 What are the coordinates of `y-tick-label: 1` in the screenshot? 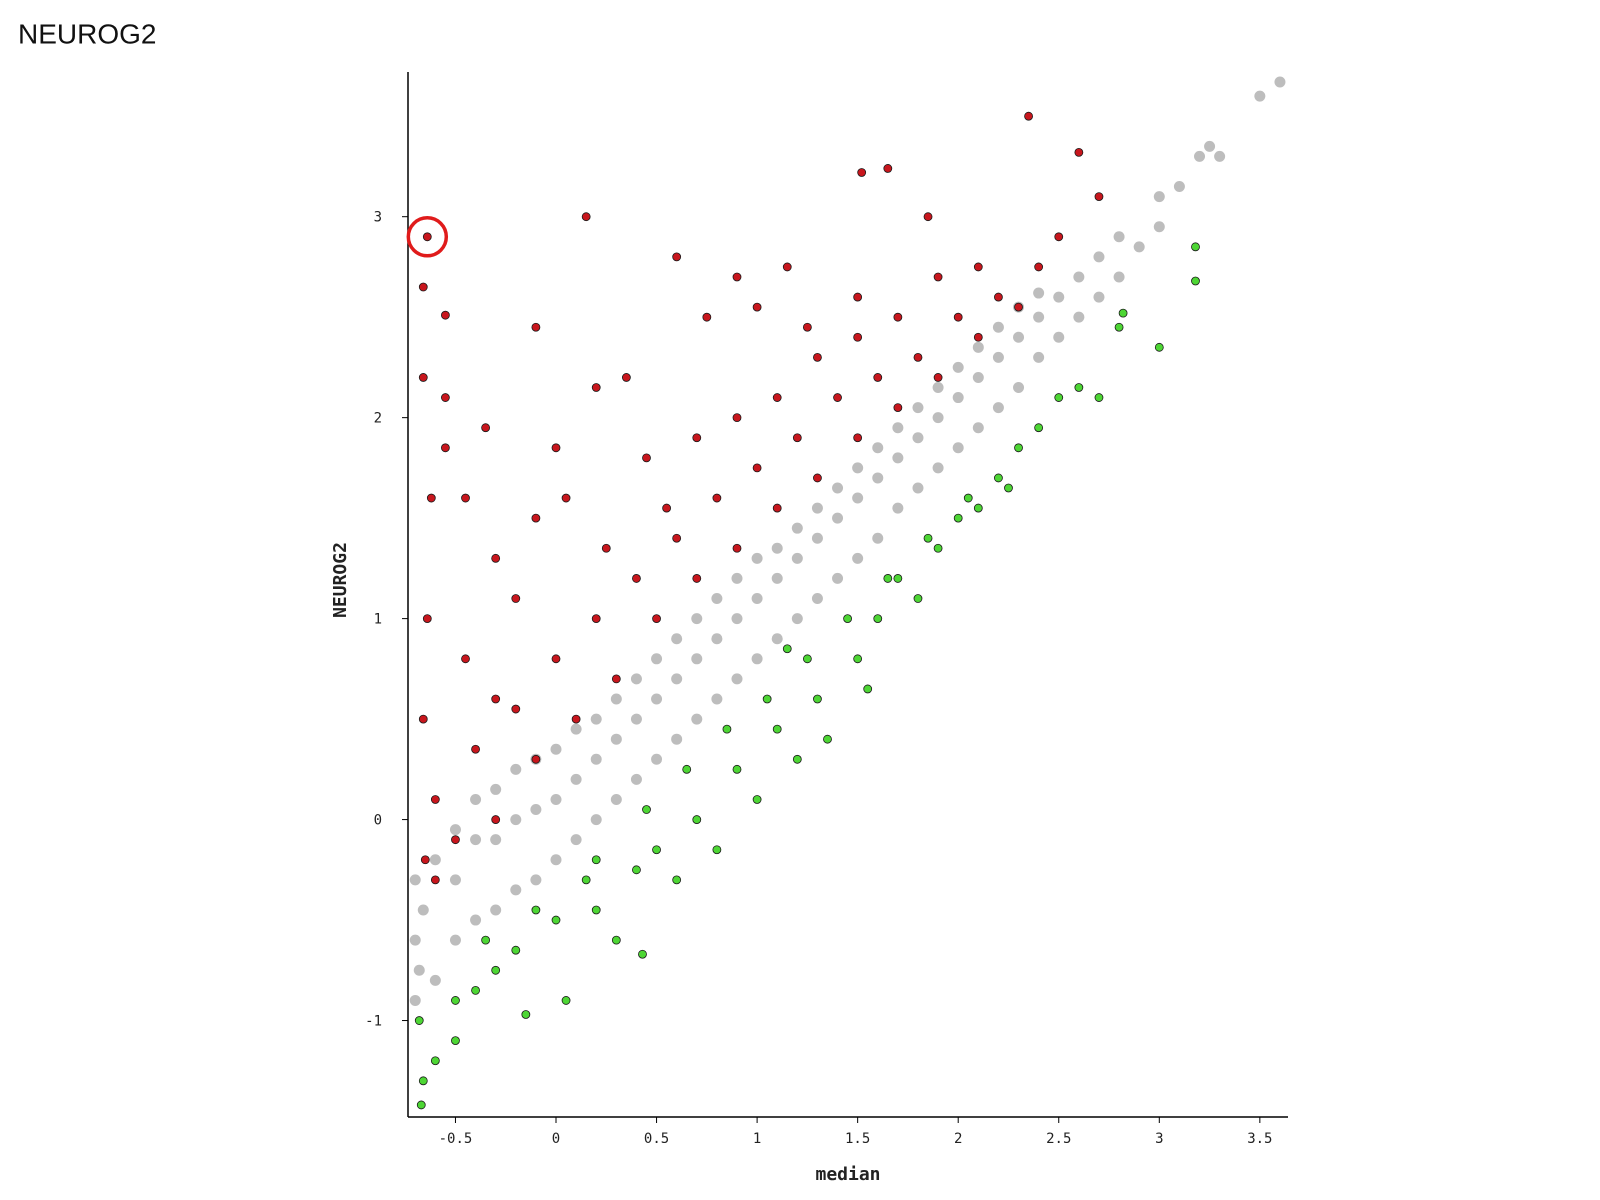 It's located at (378, 620).